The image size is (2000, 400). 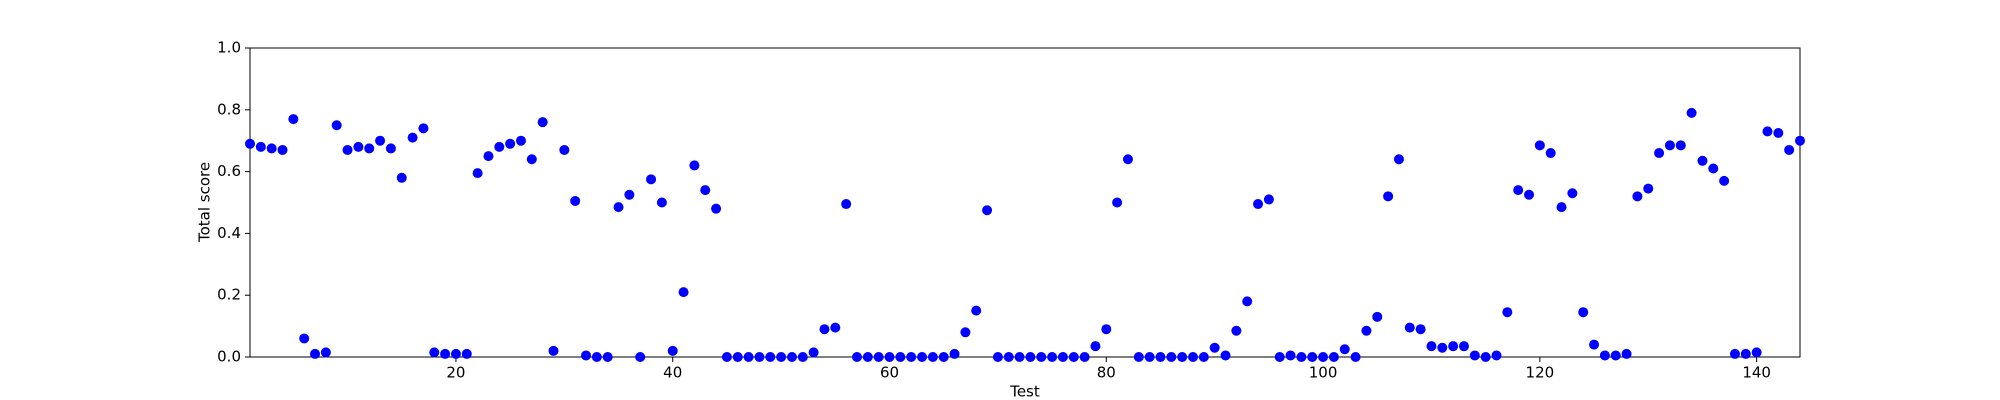 What do you see at coordinates (1540, 373) in the screenshot?
I see `x-tick-label: 120` at bounding box center [1540, 373].